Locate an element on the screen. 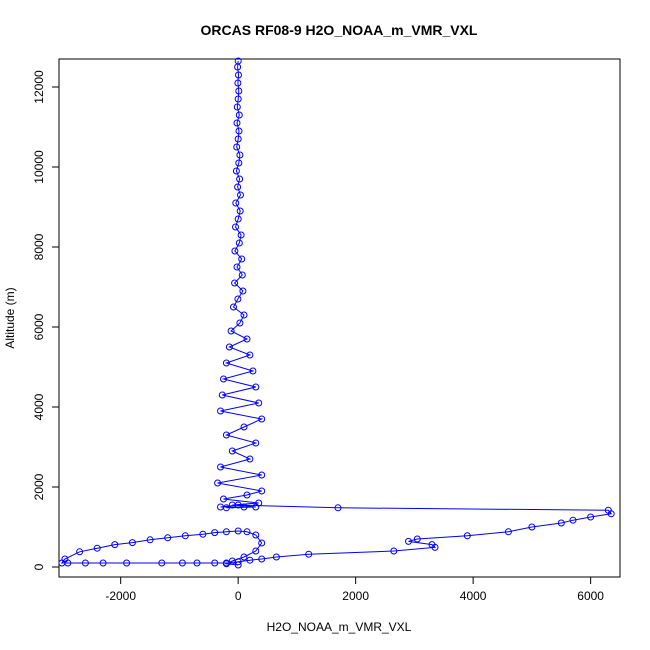  chart-title: ORCAS RF08-9 H2O_NOAA_m_VMR_VXL is located at coordinates (339, 30).